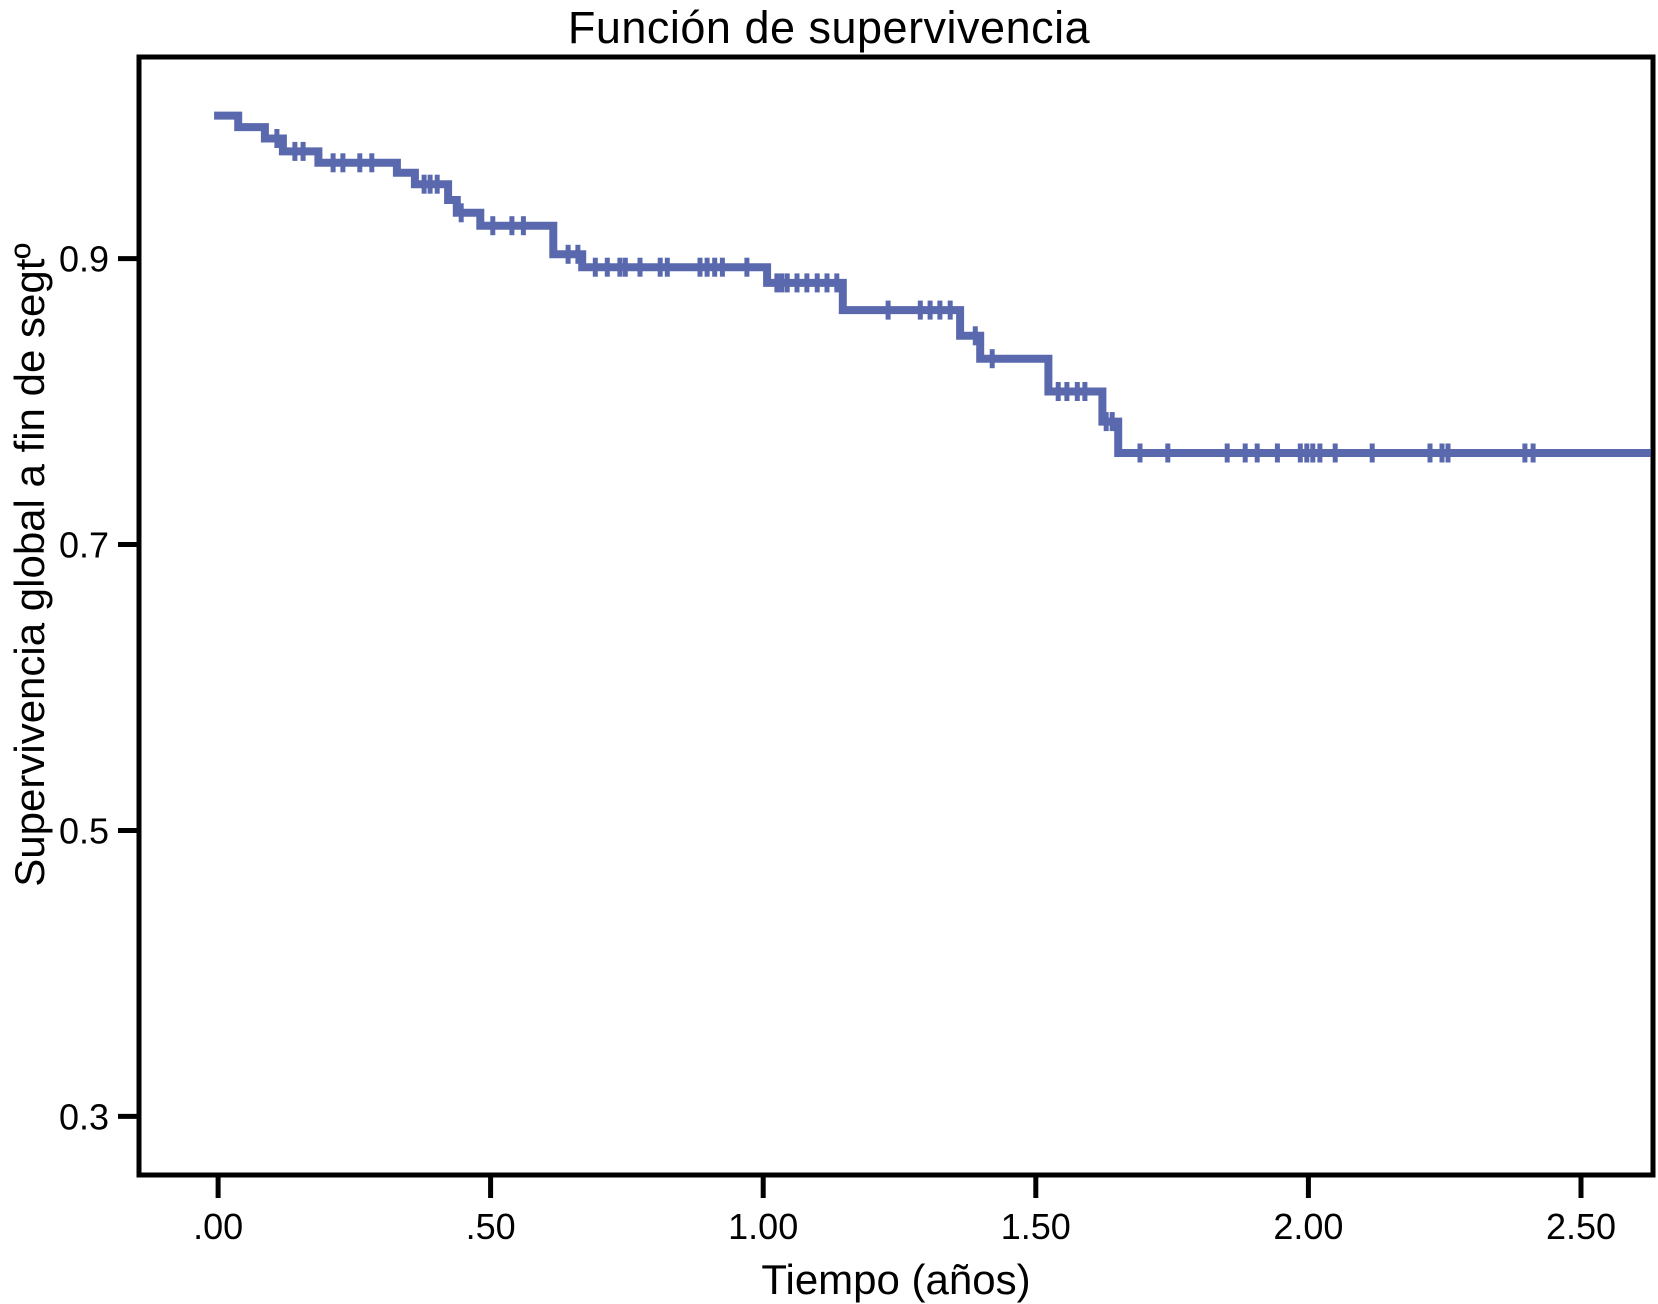 Image resolution: width=1658 pixels, height=1304 pixels. I want to click on x-tick-label: 2.00, so click(1308, 1226).